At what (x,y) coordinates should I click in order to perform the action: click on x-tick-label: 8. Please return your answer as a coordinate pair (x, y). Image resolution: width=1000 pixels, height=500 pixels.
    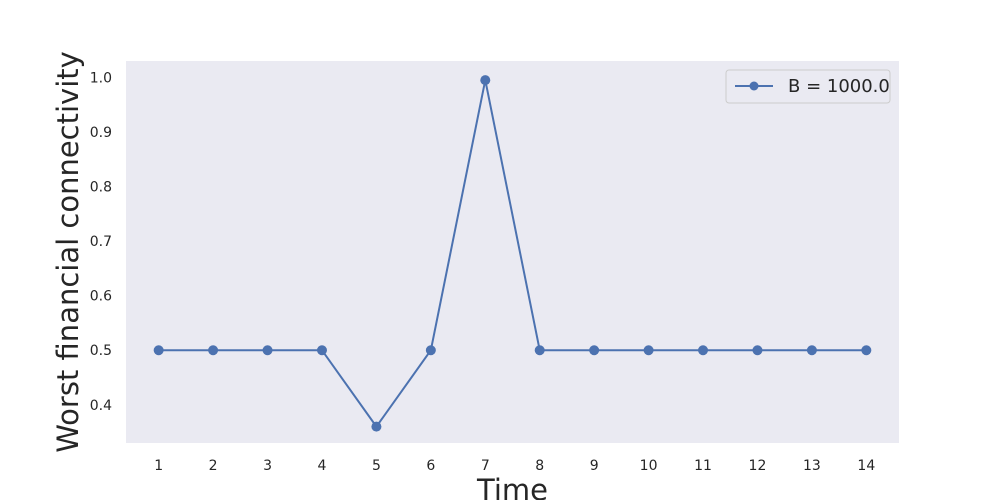
    Looking at the image, I should click on (539, 466).